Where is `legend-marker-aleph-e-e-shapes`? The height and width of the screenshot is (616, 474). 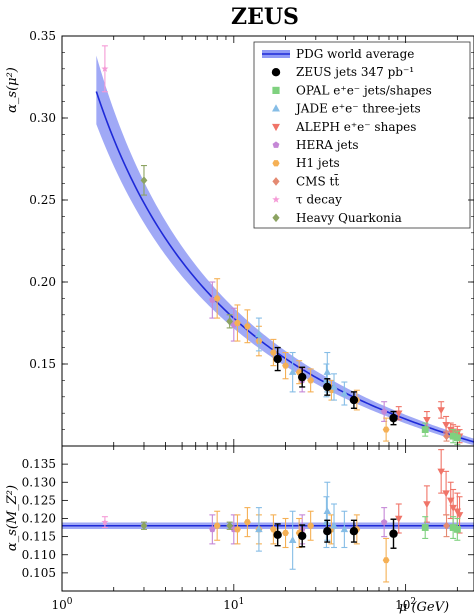
legend-marker-aleph-e-e-shapes is located at coordinates (276, 127).